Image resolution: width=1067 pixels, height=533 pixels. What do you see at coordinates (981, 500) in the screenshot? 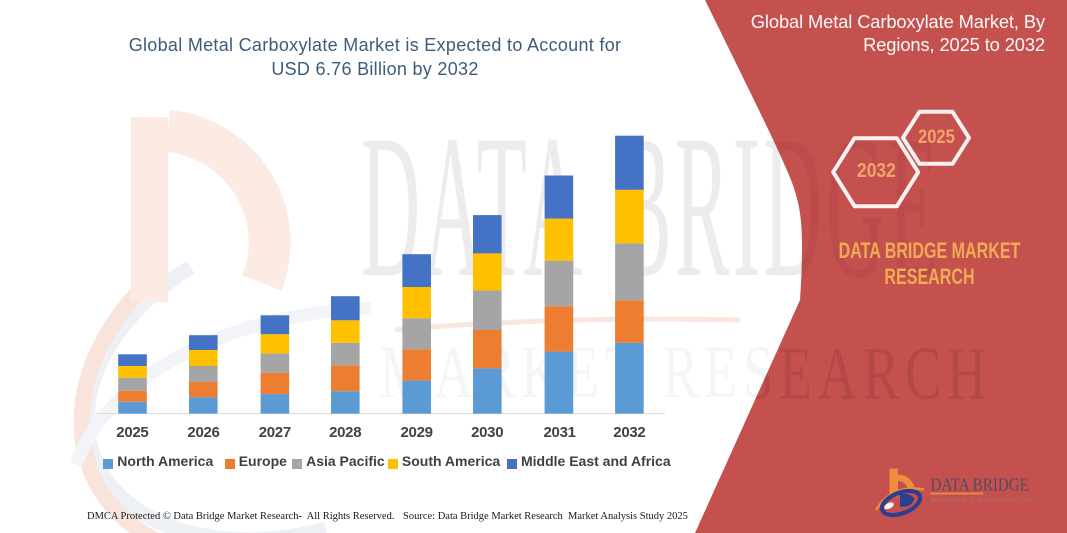
I see `svg-text: MARKET RESEARCH` at bounding box center [981, 500].